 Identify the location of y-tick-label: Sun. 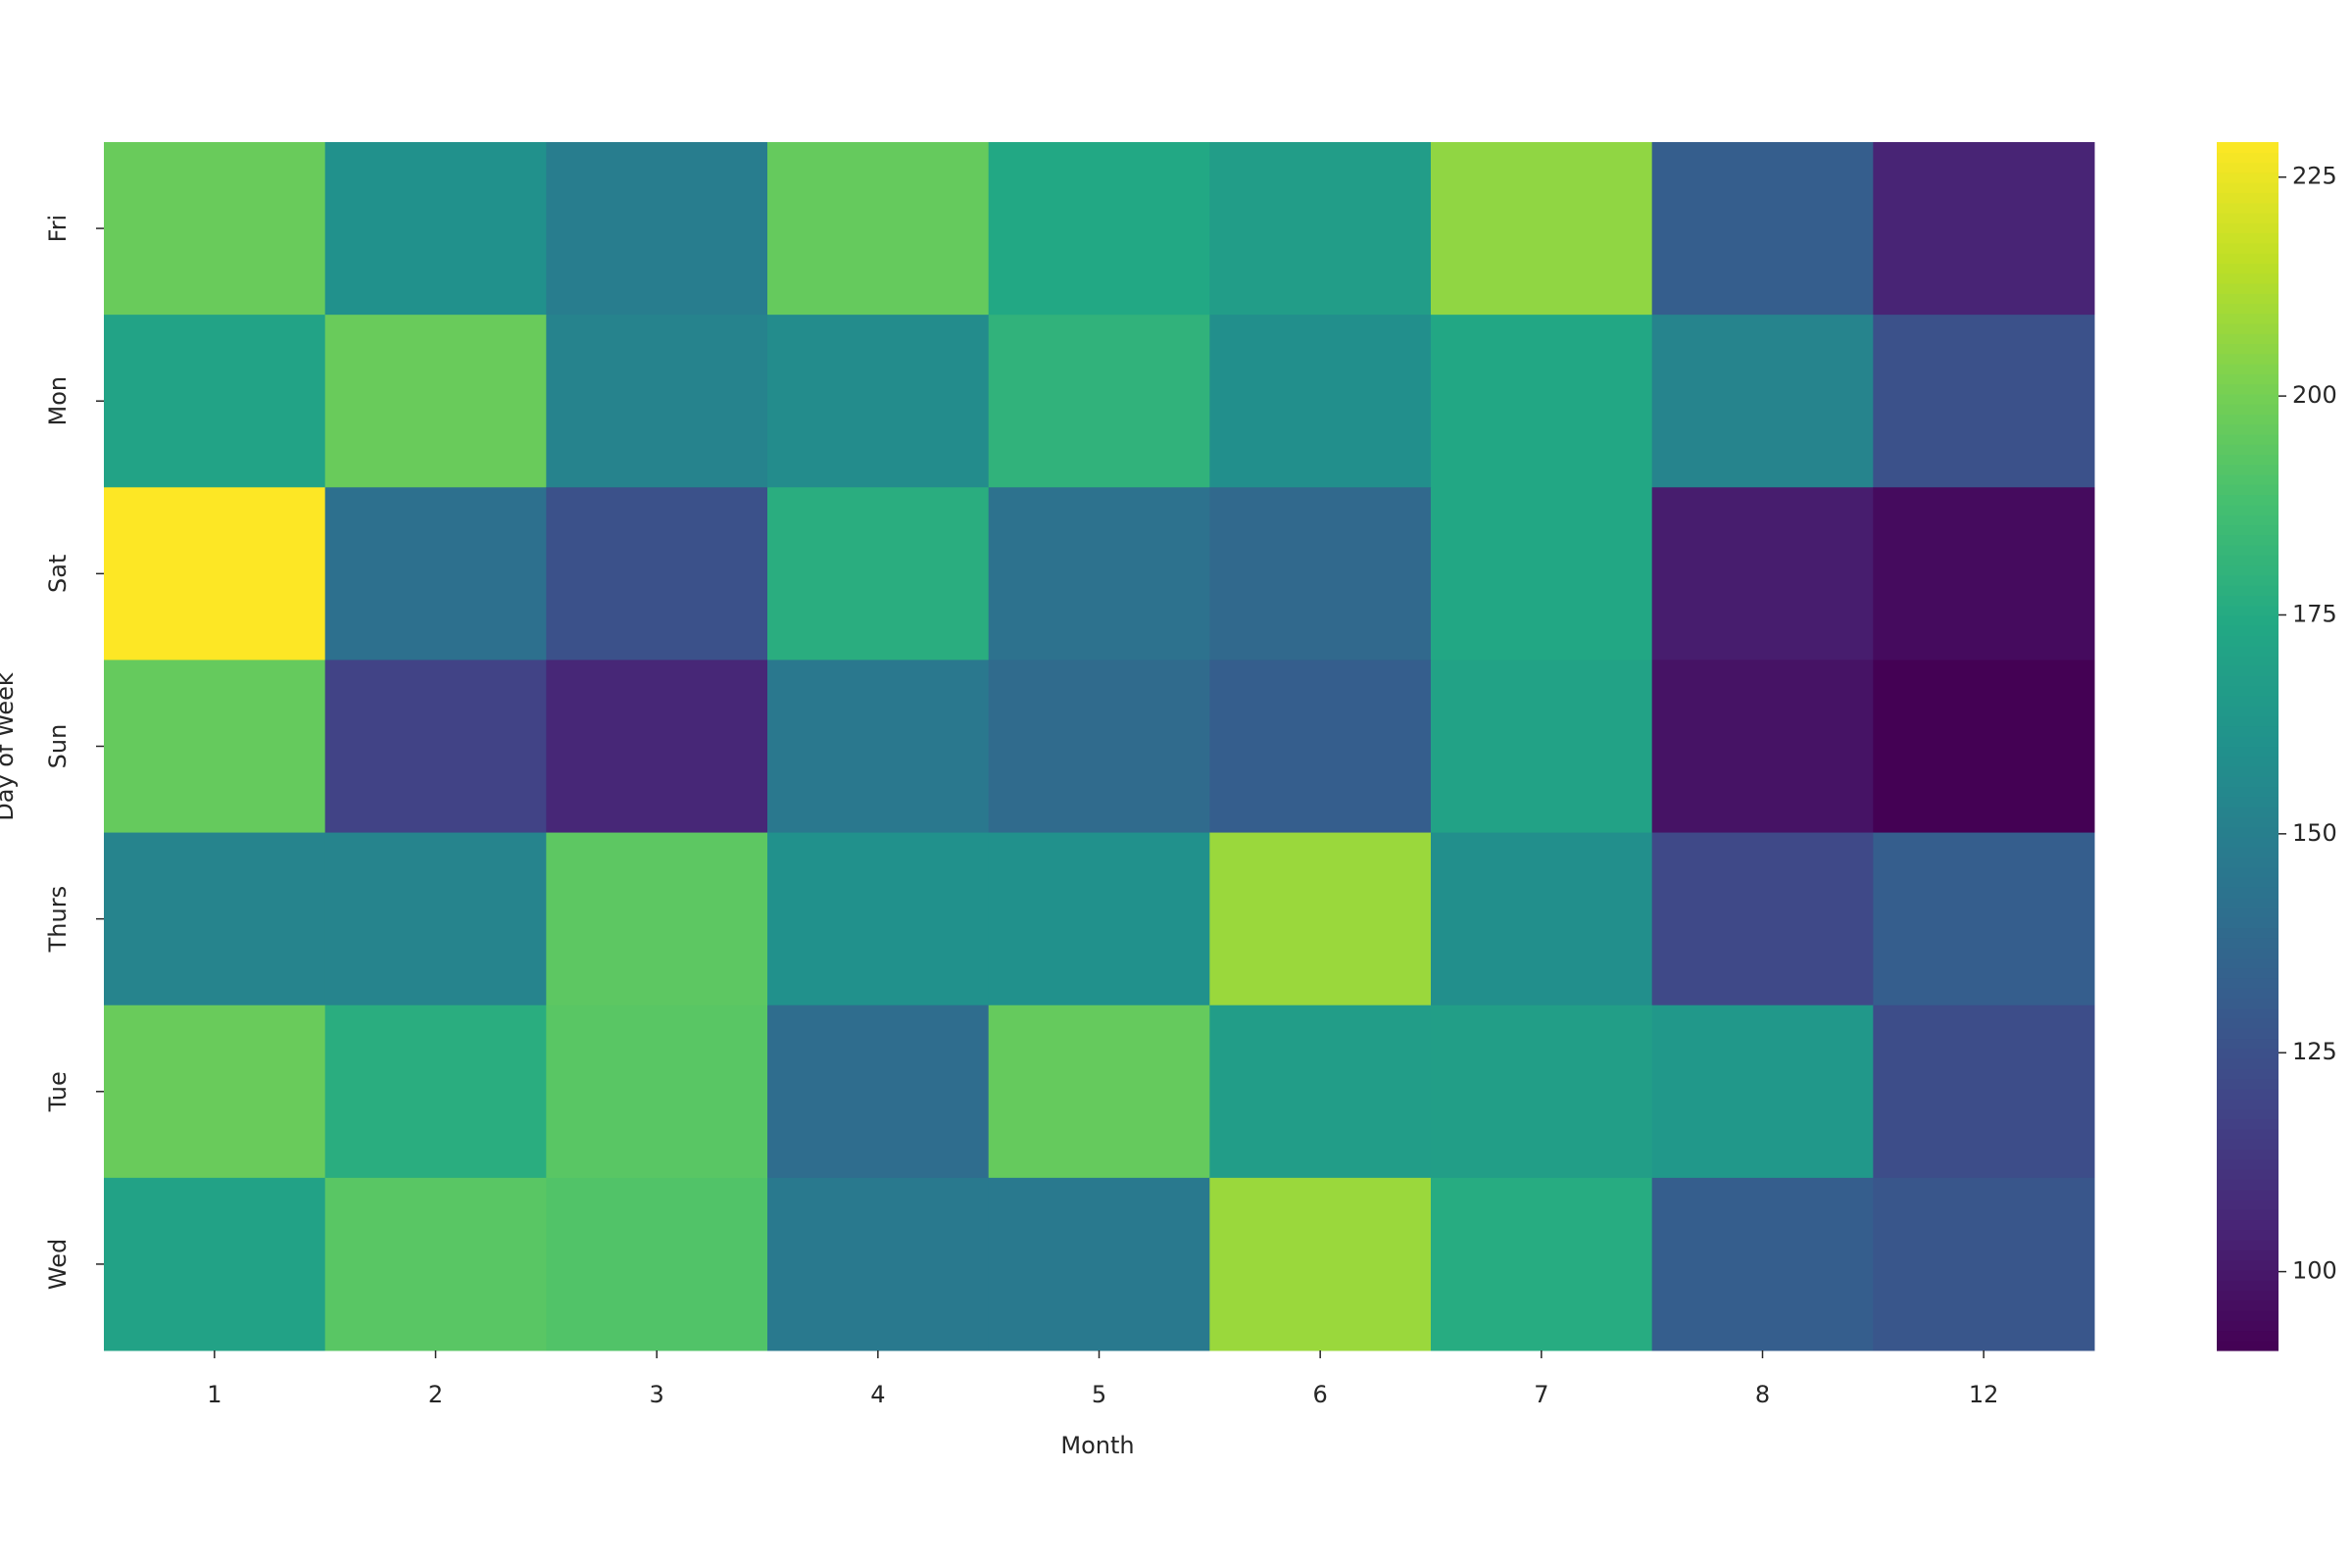
(58, 746).